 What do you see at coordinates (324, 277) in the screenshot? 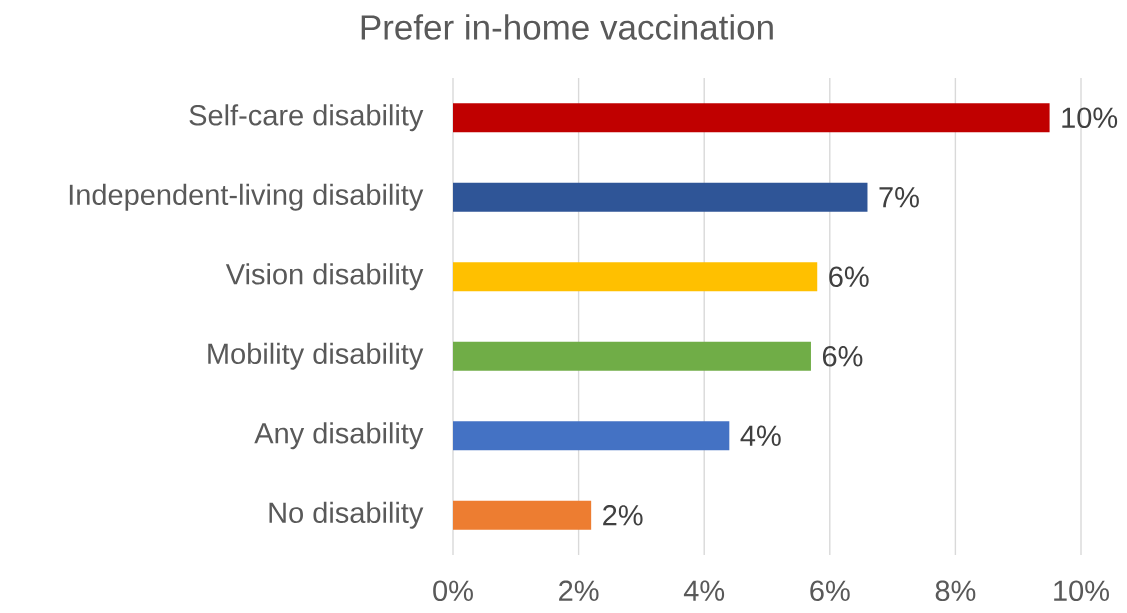
I see `y-tick-label: Vision disability` at bounding box center [324, 277].